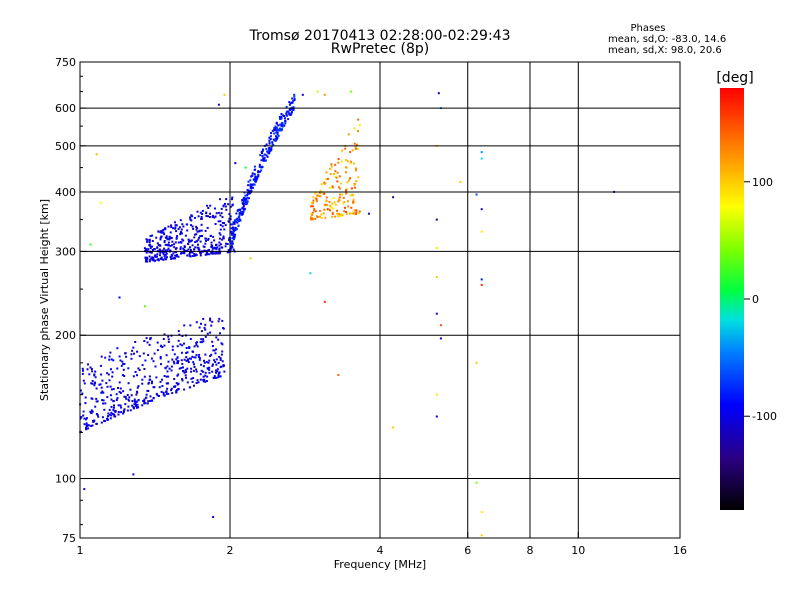 The height and width of the screenshot is (600, 800). What do you see at coordinates (65, 146) in the screenshot?
I see `y-tick-label: 500` at bounding box center [65, 146].